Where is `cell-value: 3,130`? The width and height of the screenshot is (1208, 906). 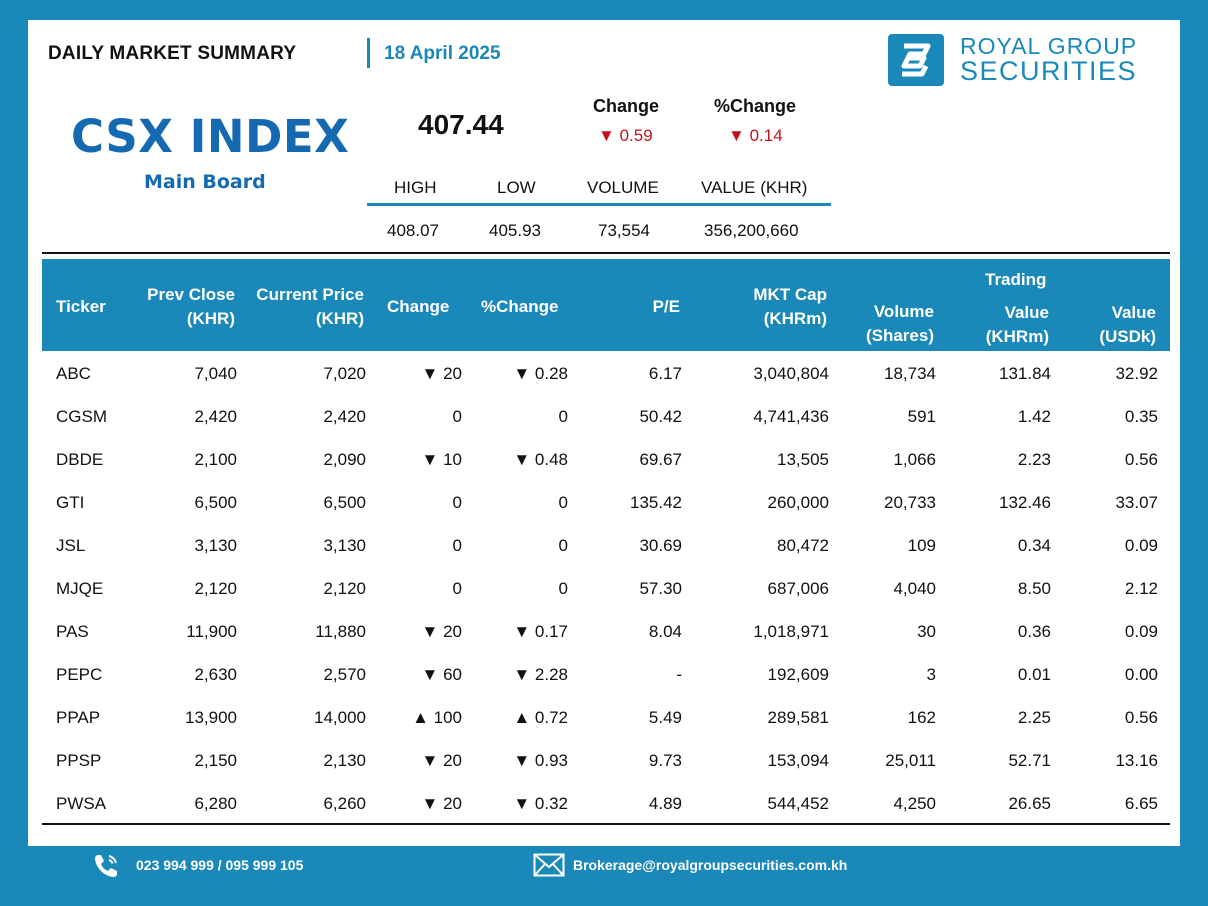
cell-value: 3,130 is located at coordinates (344, 545).